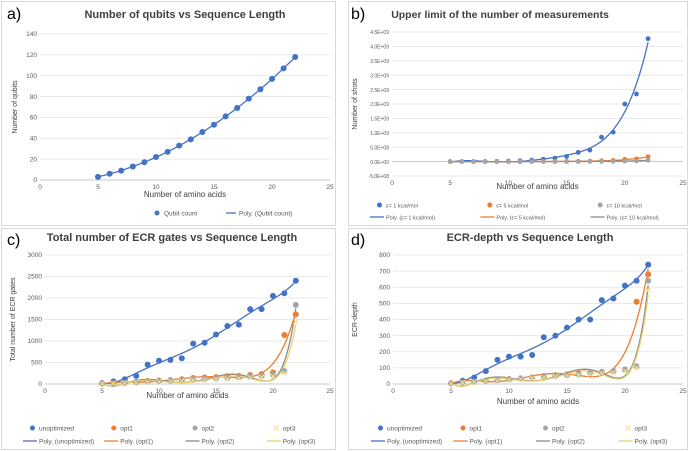  I want to click on chart-0-ytick-label: 100, so click(31, 76).